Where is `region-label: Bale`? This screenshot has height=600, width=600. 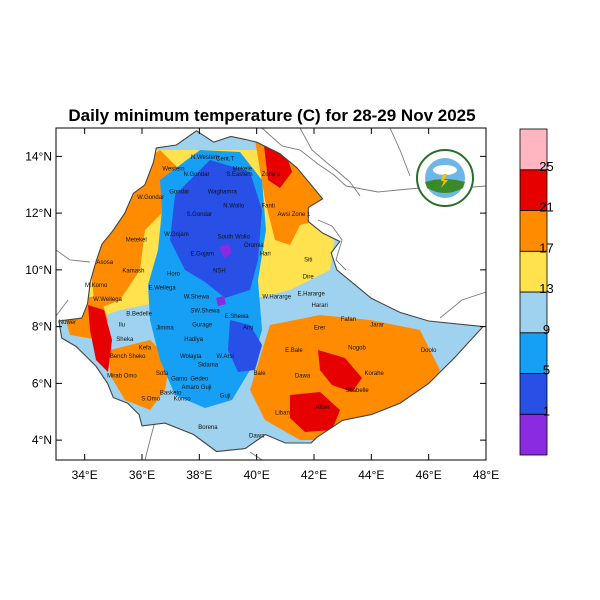 region-label: Bale is located at coordinates (260, 374).